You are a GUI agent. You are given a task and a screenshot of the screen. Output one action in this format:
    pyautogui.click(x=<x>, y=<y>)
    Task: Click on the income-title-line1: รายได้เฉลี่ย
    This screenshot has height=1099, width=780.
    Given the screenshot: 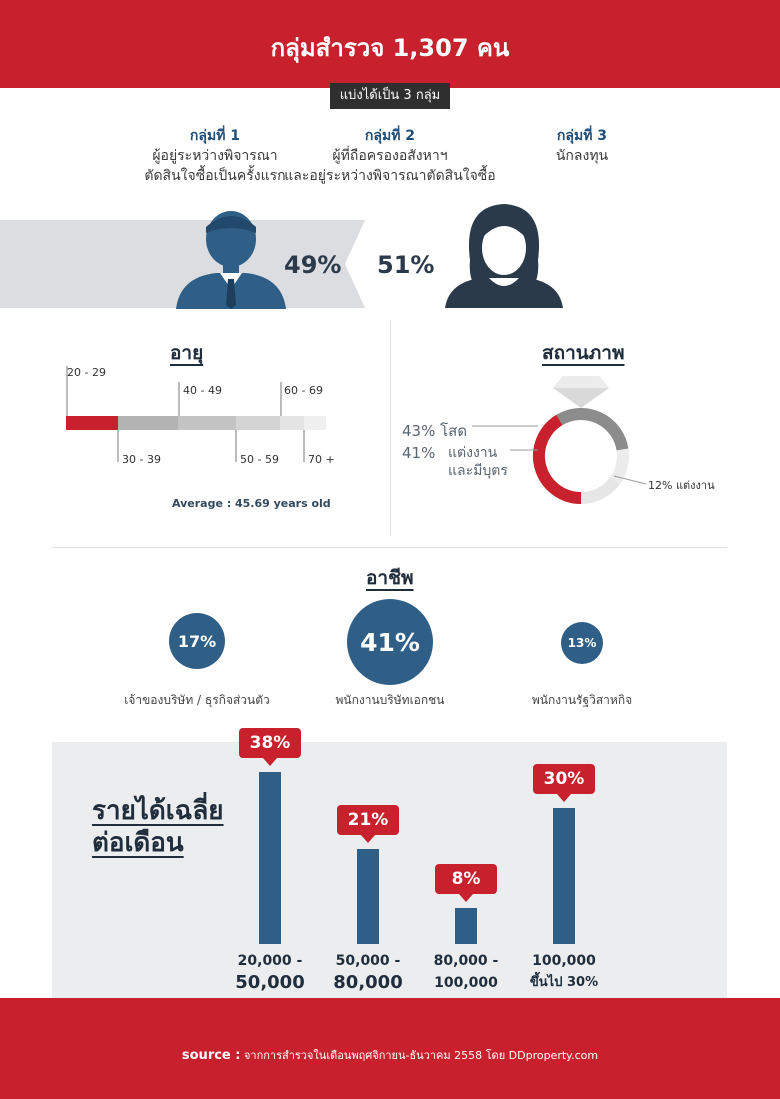 What is the action you would take?
    pyautogui.click(x=158, y=811)
    